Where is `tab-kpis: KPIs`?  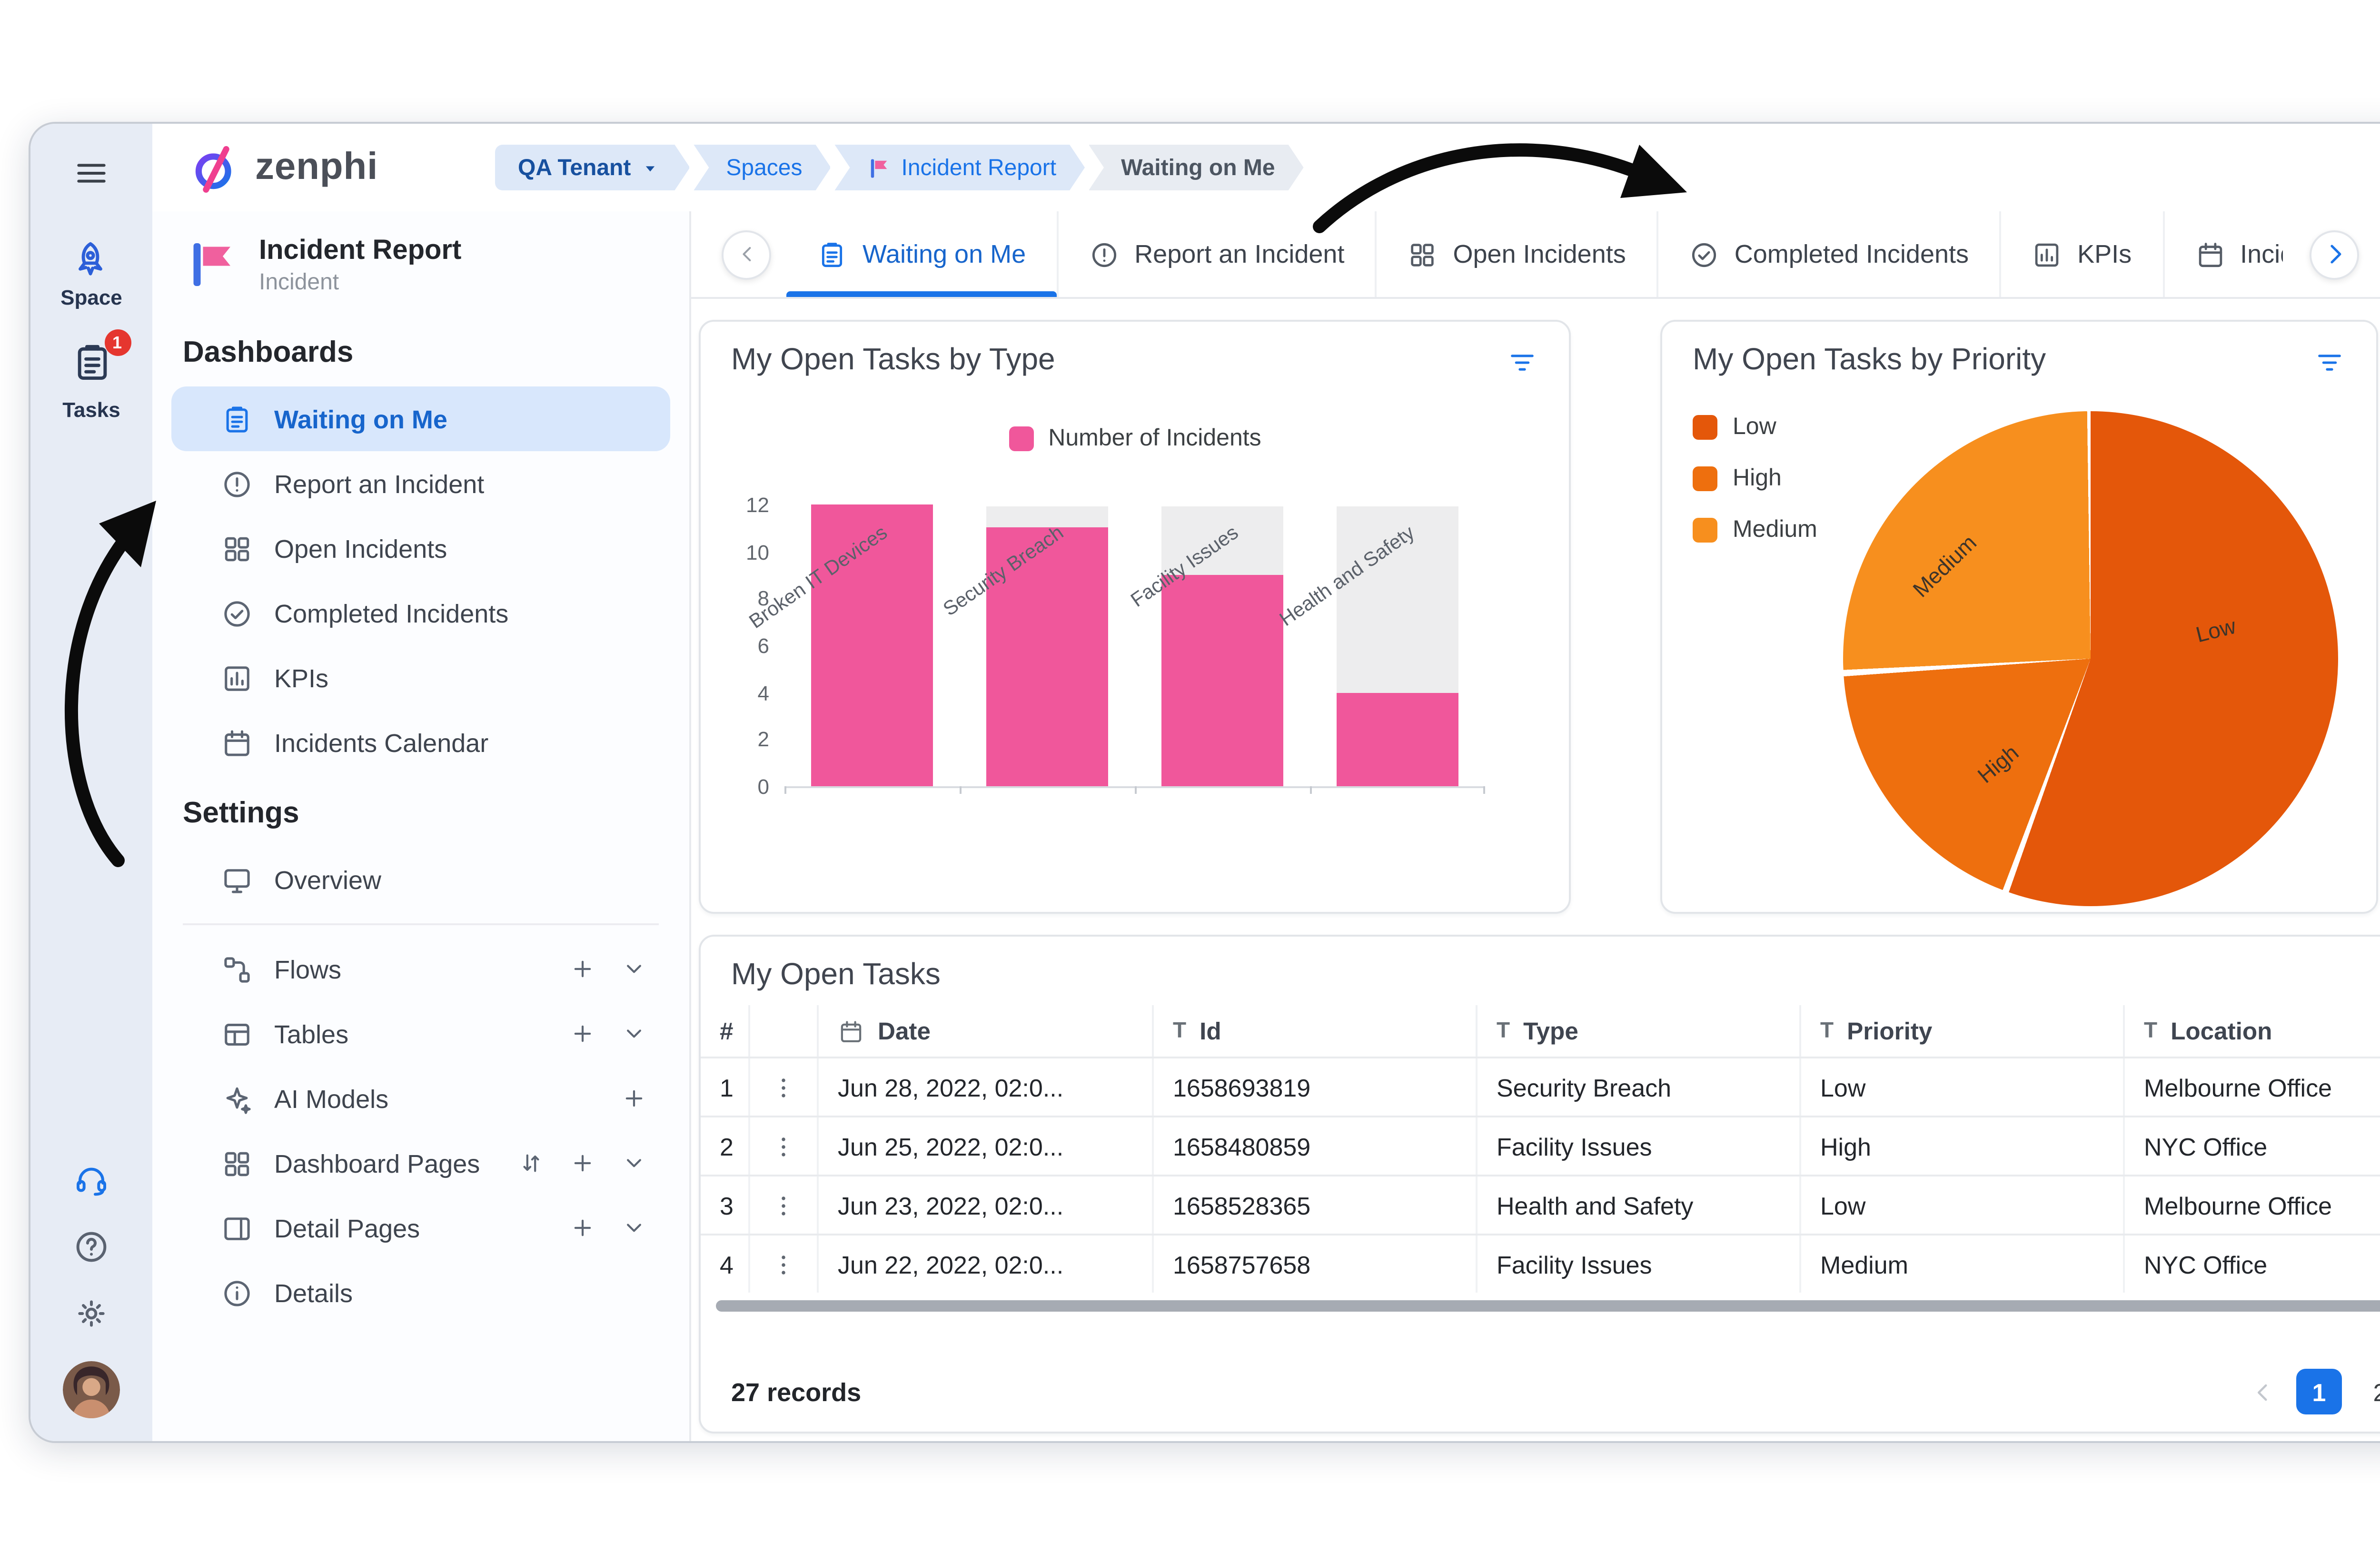
tab-kpis: KPIs is located at coordinates (2080, 254).